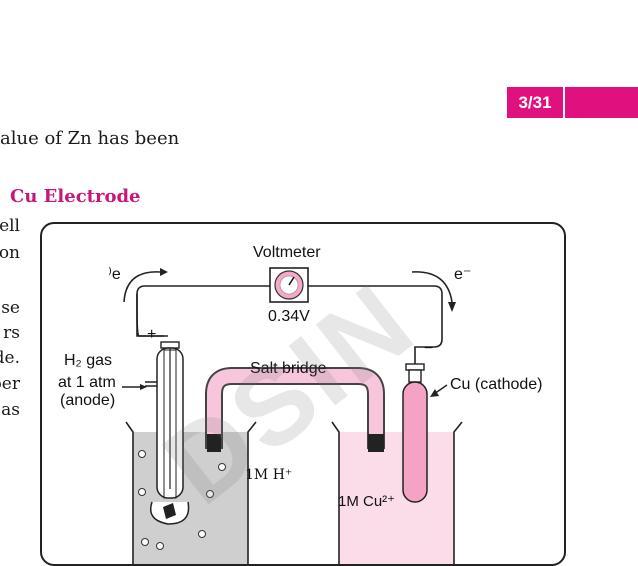 The image size is (638, 566). What do you see at coordinates (376, 443) in the screenshot?
I see `salt-bridge-plug-right` at bounding box center [376, 443].